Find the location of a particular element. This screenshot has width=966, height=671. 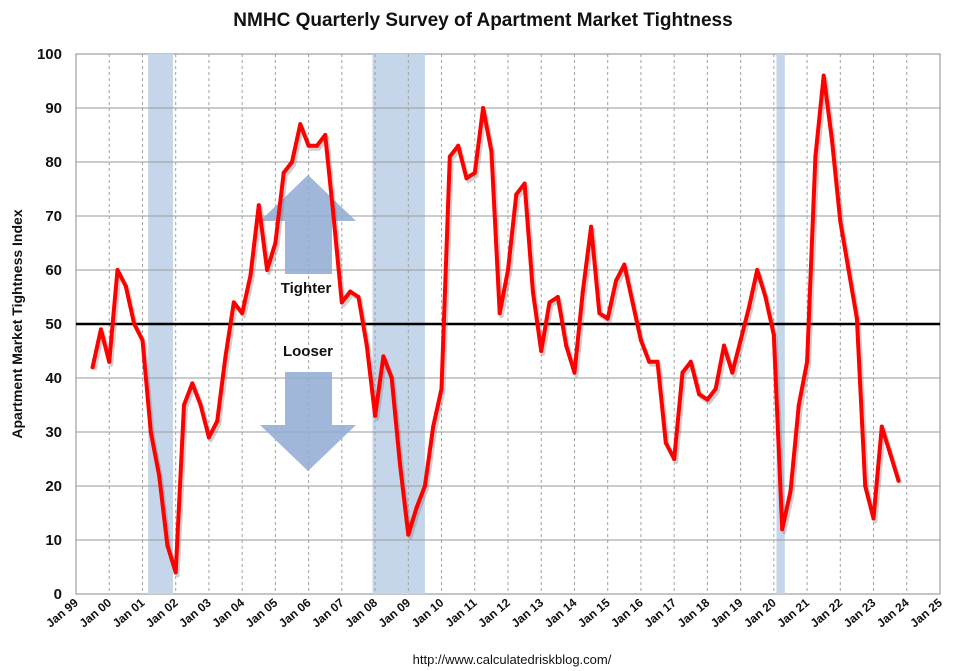

x-tick-label: Jan 12 is located at coordinates (494, 612).